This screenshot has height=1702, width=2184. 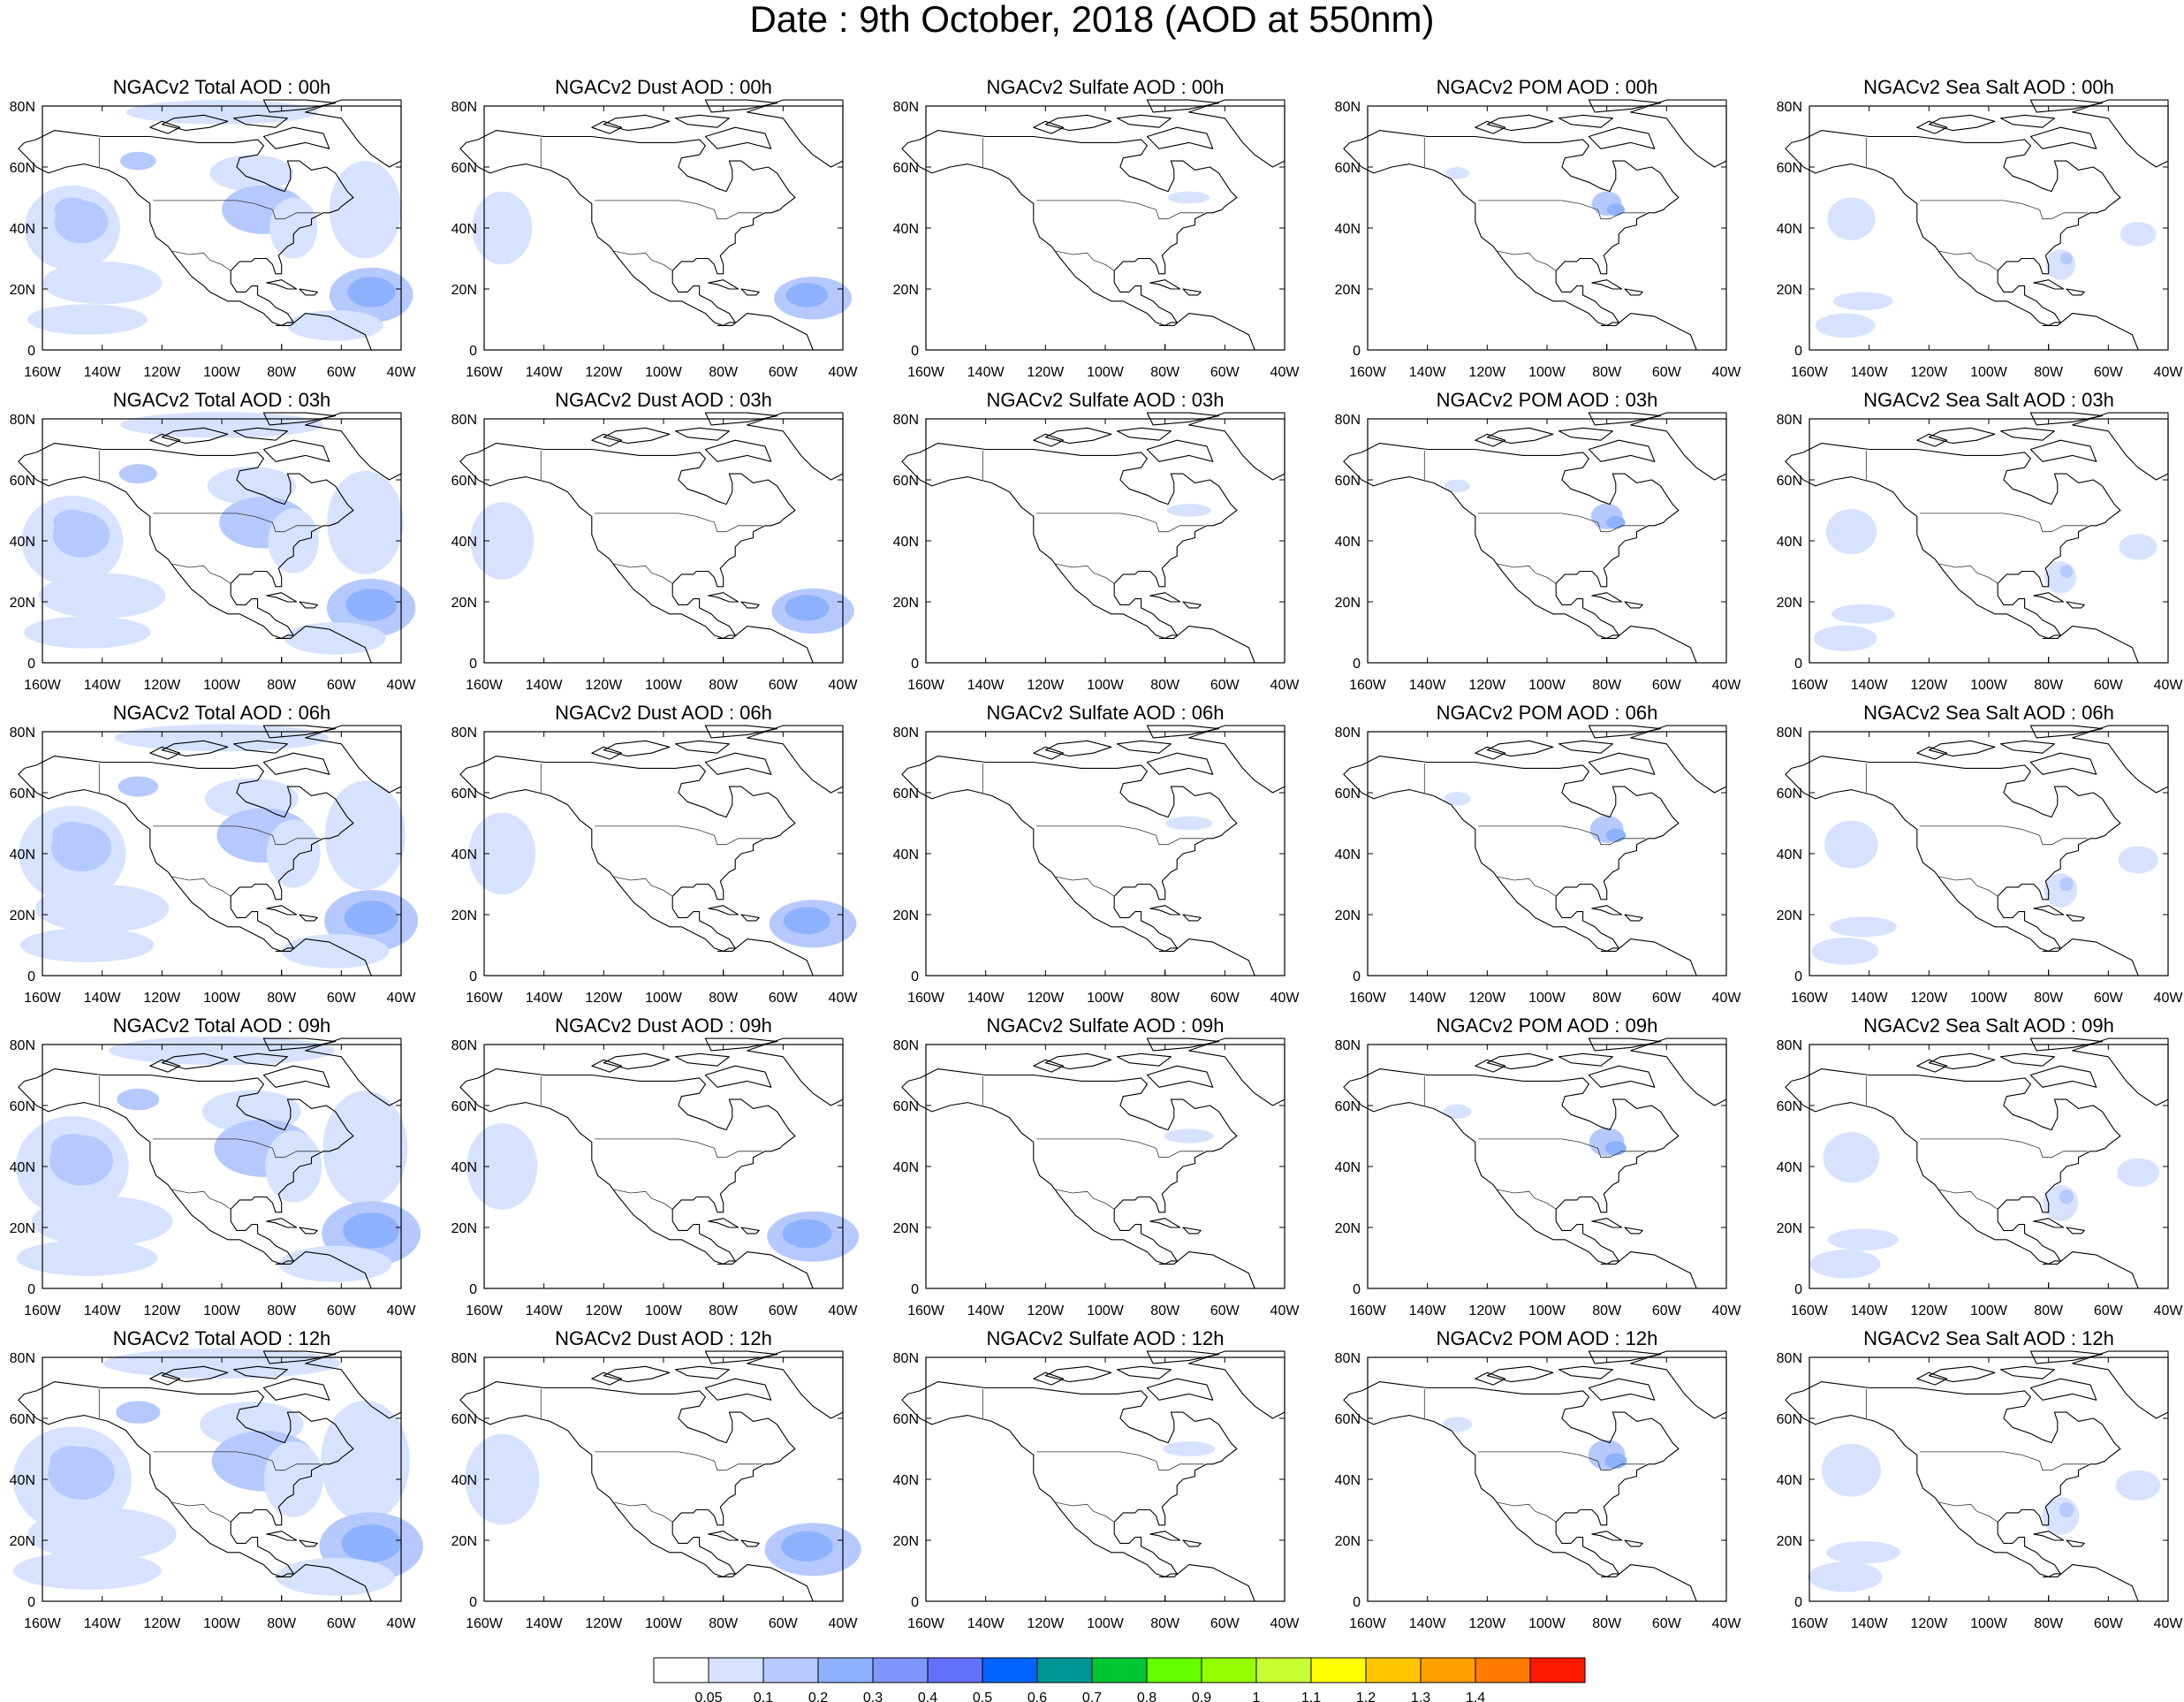 What do you see at coordinates (222, 400) in the screenshot?
I see `panel-title: NGACv2 Total AOD : 03h` at bounding box center [222, 400].